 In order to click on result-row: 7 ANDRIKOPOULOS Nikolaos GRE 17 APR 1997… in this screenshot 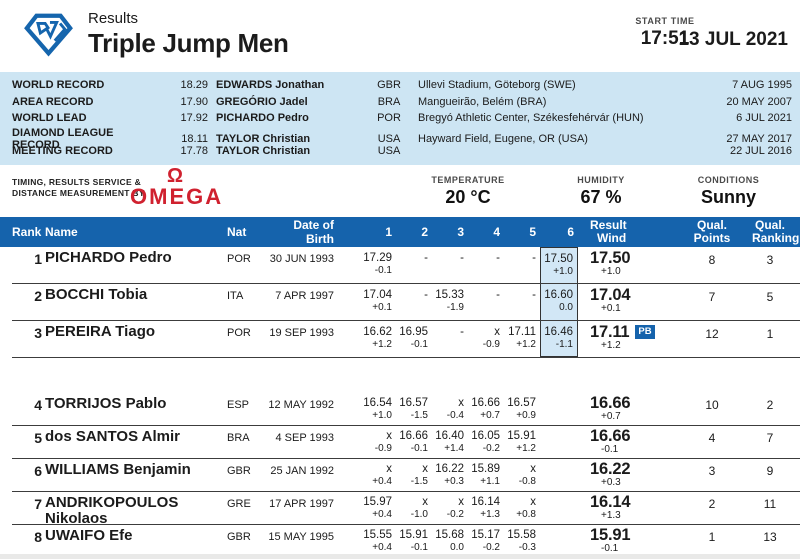, I will do `click(406, 509)`.